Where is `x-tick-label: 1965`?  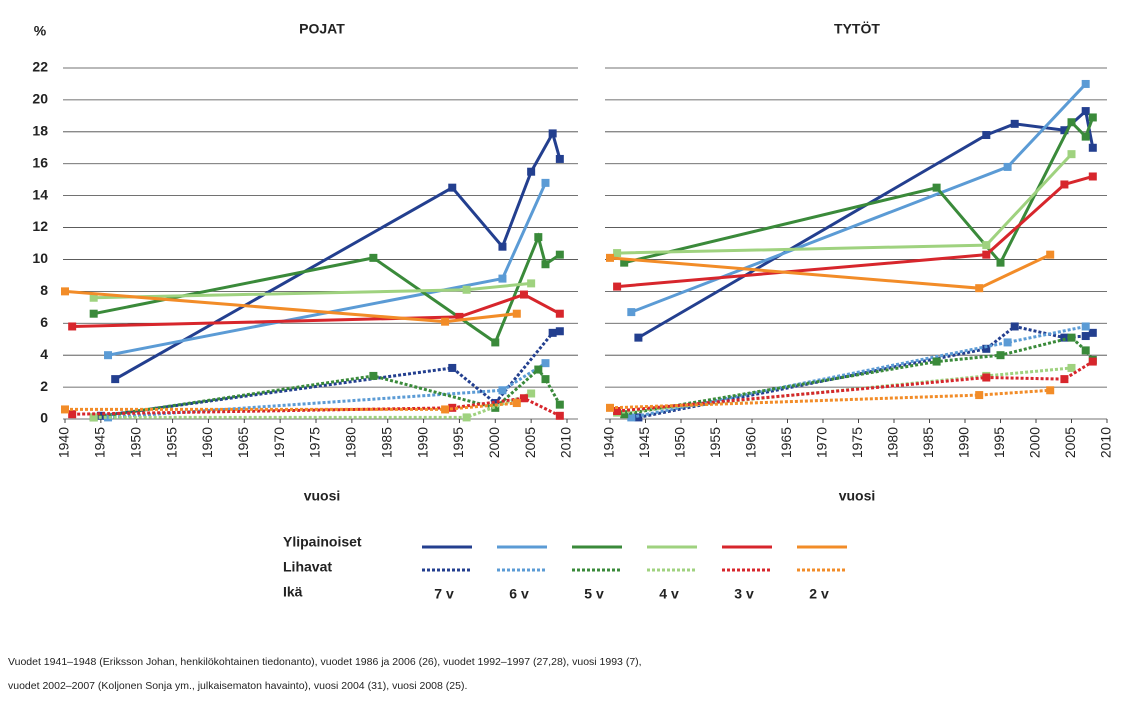 x-tick-label: 1965 is located at coordinates (786, 442).